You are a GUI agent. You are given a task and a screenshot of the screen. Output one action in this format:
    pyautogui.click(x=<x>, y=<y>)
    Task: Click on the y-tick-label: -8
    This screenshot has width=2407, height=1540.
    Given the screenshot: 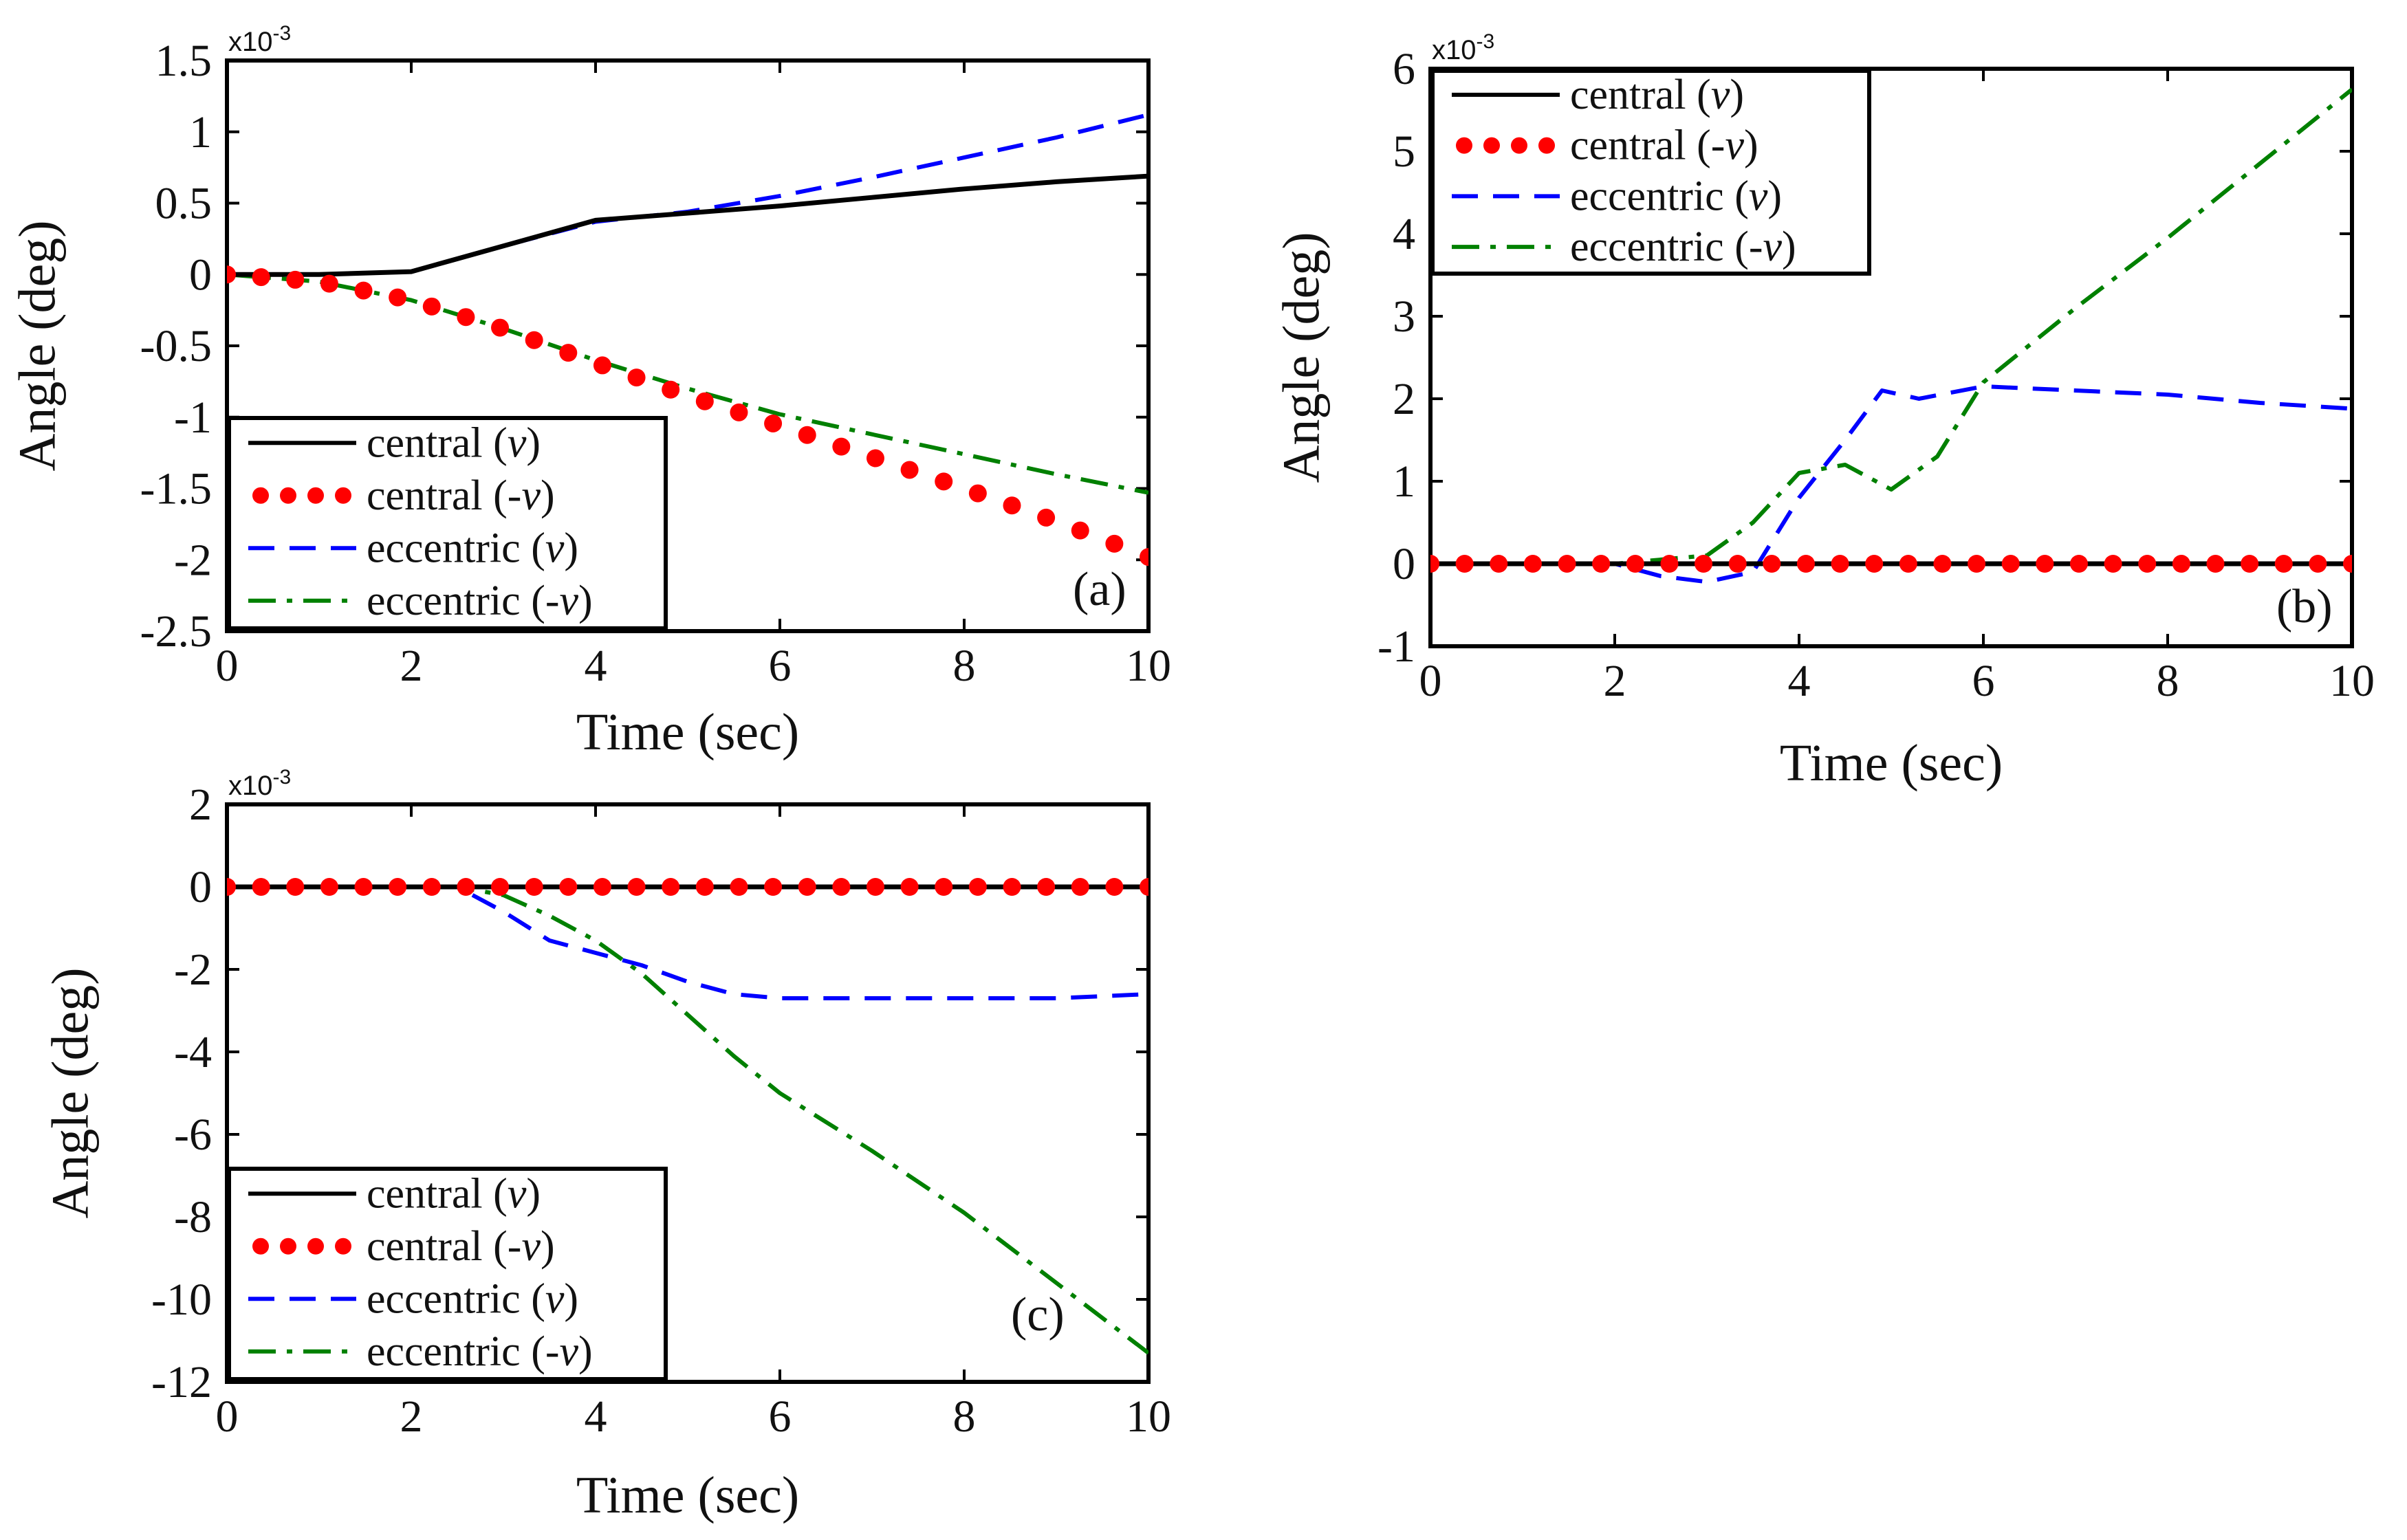 What is the action you would take?
    pyautogui.click(x=193, y=1217)
    